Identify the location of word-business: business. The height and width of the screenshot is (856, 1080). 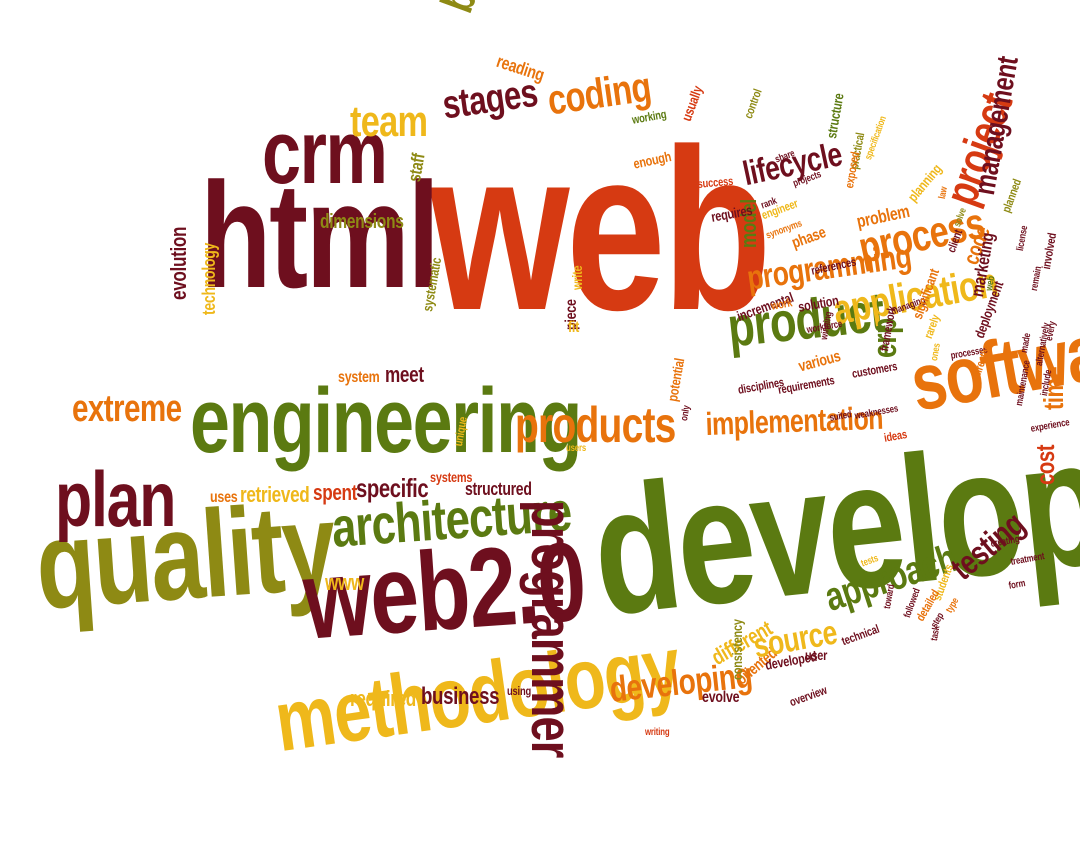
(460, 696).